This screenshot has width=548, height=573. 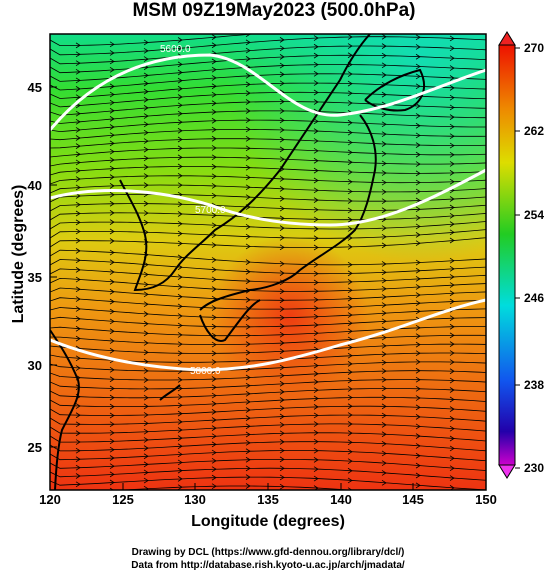 I want to click on colorbar-tick-label: 254, so click(x=534, y=215).